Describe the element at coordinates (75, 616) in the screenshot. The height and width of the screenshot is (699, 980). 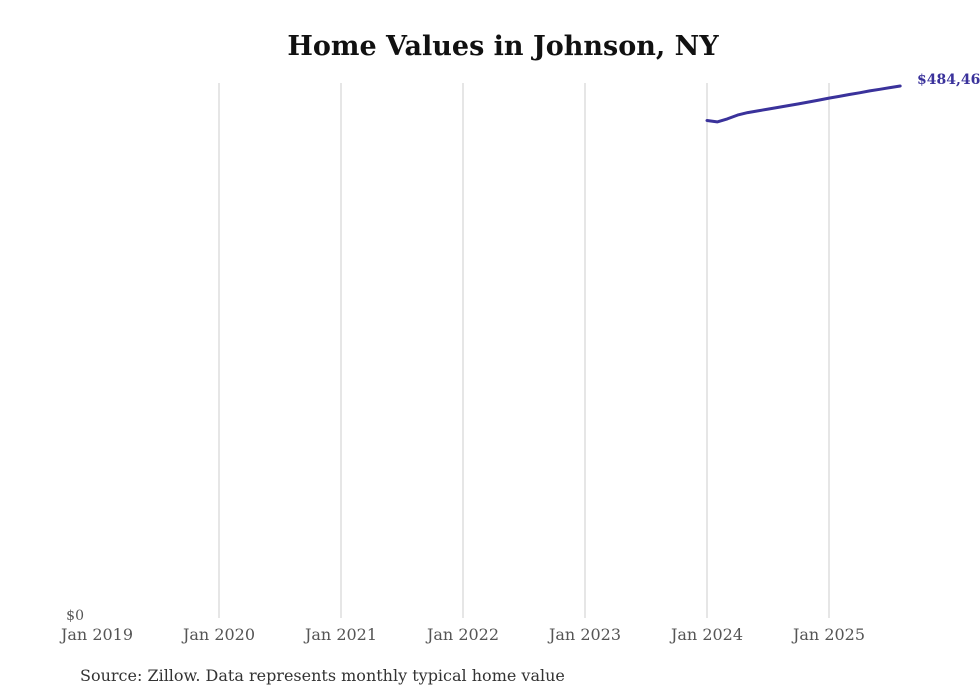
I see `y-axis-zero-label: $0` at that location.